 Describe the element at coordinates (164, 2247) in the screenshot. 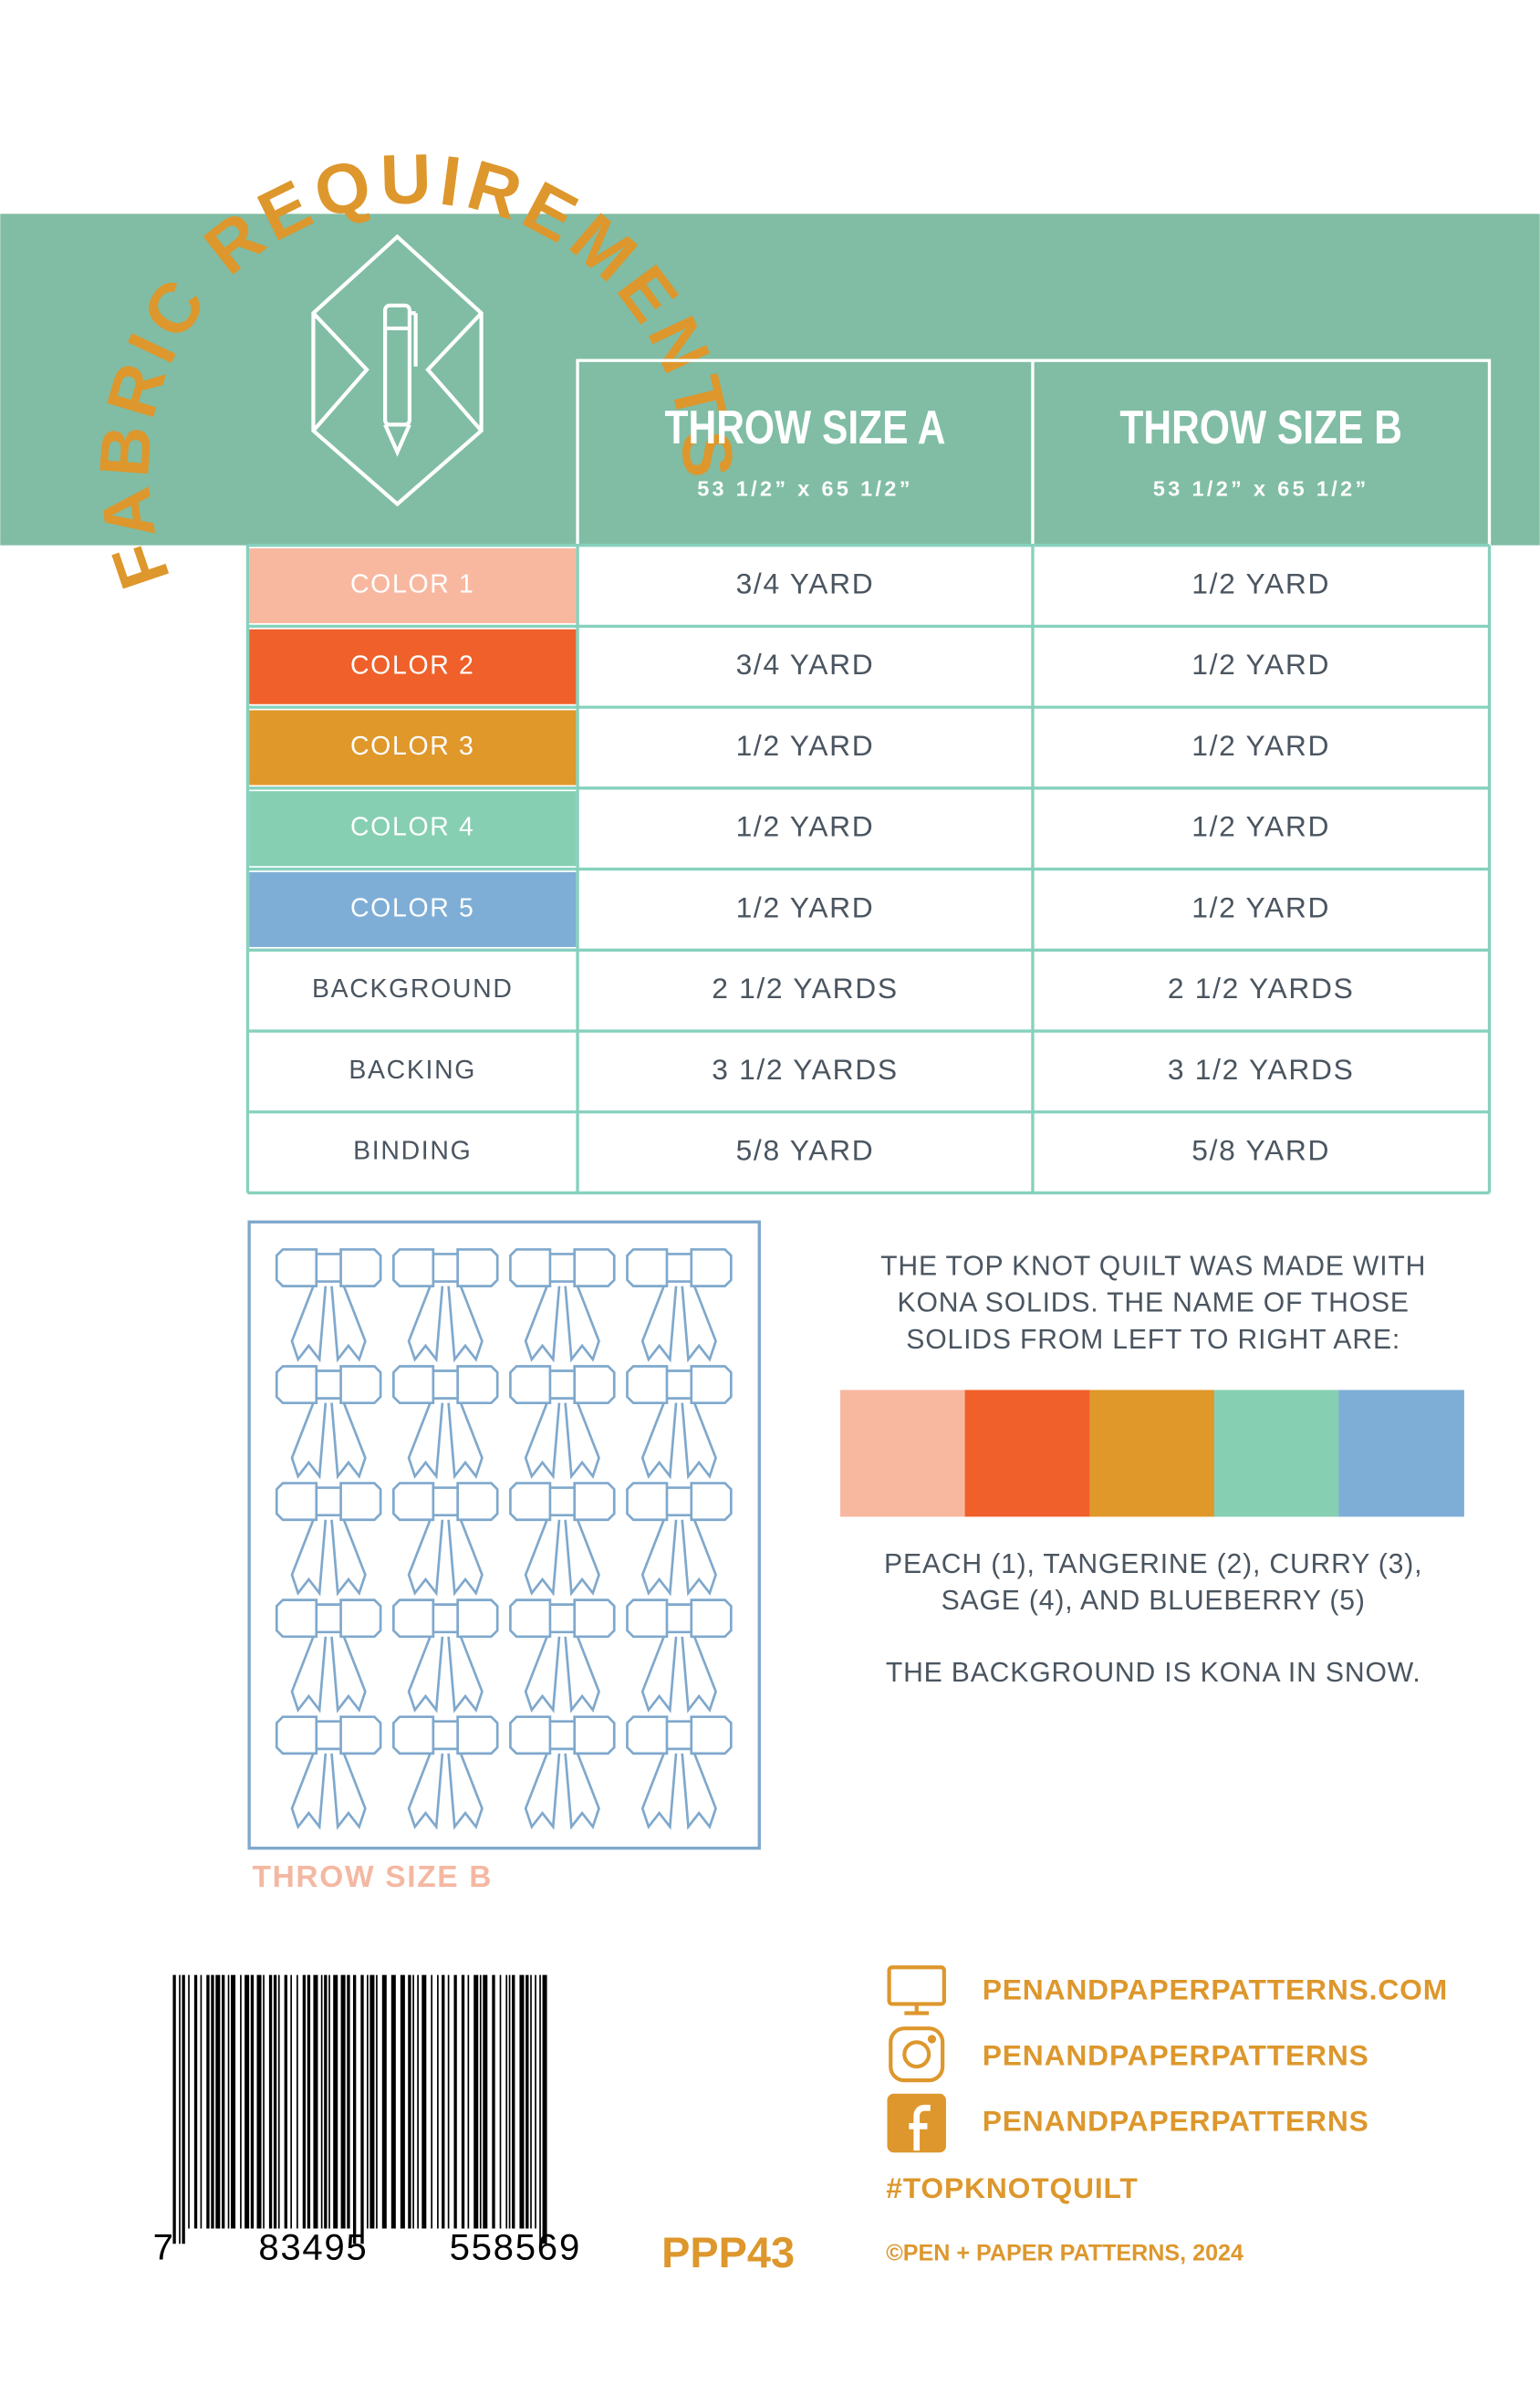

I see `barcode-digits: 7` at that location.